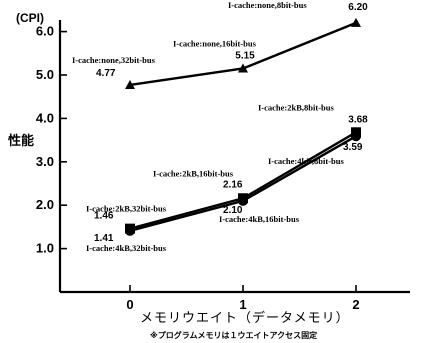 Image resolution: width=425 pixels, height=343 pixels. What do you see at coordinates (358, 7) in the screenshot?
I see `data-value-label: 6.20` at bounding box center [358, 7].